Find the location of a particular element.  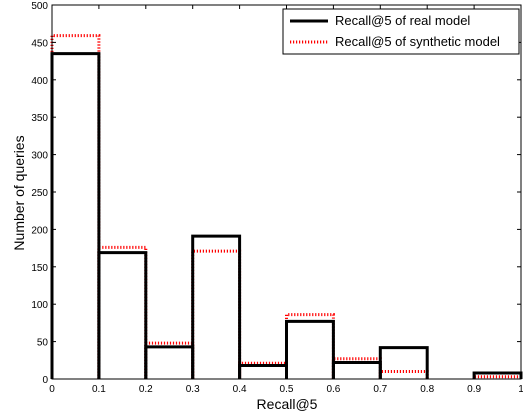

x-tick-label: 0.9 is located at coordinates (474, 389).